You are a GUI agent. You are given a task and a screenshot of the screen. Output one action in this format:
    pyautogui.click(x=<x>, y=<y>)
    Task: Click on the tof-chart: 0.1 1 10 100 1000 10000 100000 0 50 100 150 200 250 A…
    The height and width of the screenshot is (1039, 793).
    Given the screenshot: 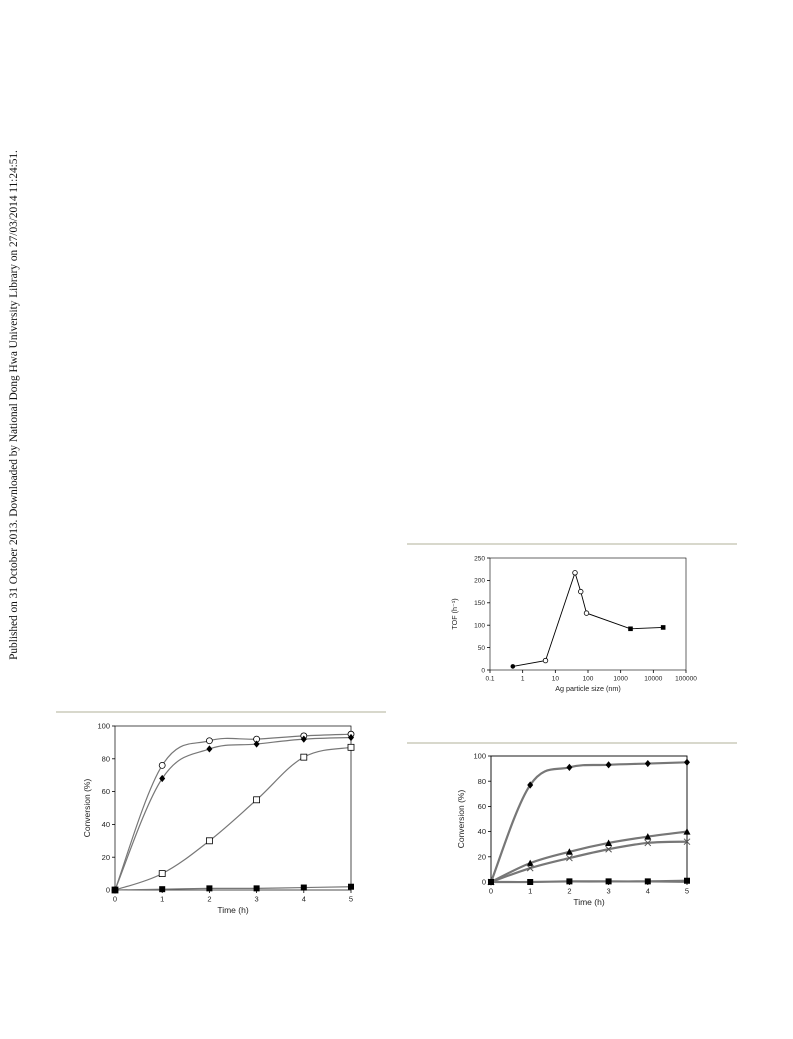 What is the action you would take?
    pyautogui.click(x=570, y=622)
    